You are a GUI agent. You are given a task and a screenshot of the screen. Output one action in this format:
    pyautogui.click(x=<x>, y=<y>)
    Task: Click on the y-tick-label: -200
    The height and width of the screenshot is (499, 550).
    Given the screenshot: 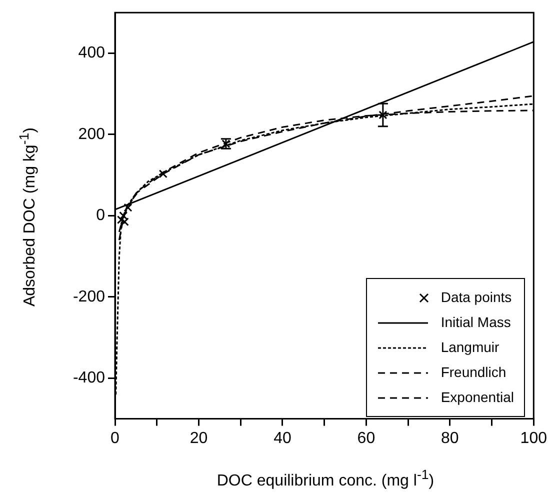 What is the action you would take?
    pyautogui.click(x=89, y=297)
    